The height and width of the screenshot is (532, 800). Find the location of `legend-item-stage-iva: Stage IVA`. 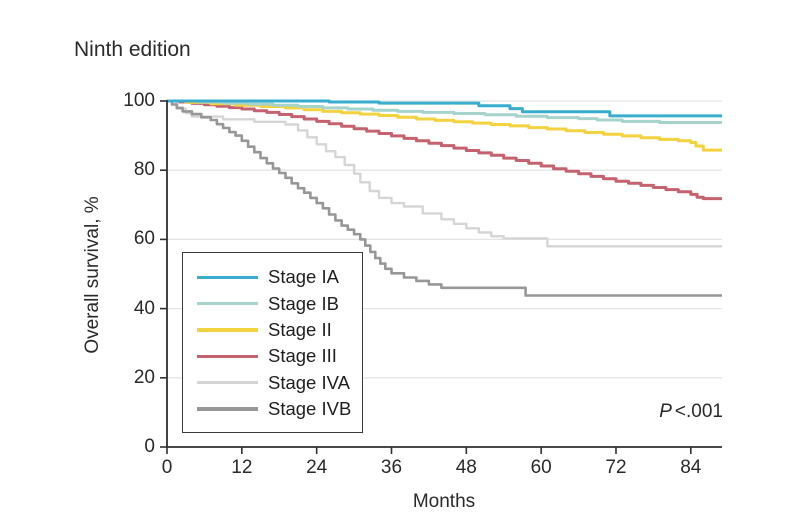

legend-item-stage-iva: Stage IVA is located at coordinates (272, 383).